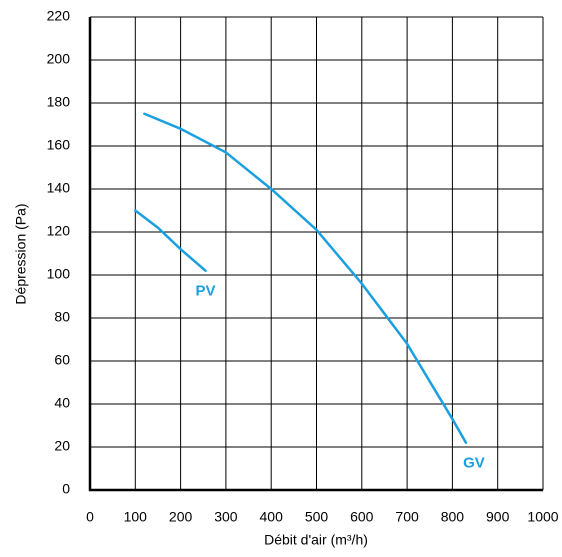 This screenshot has width=562, height=557. I want to click on y-tick-label: 180, so click(59, 102).